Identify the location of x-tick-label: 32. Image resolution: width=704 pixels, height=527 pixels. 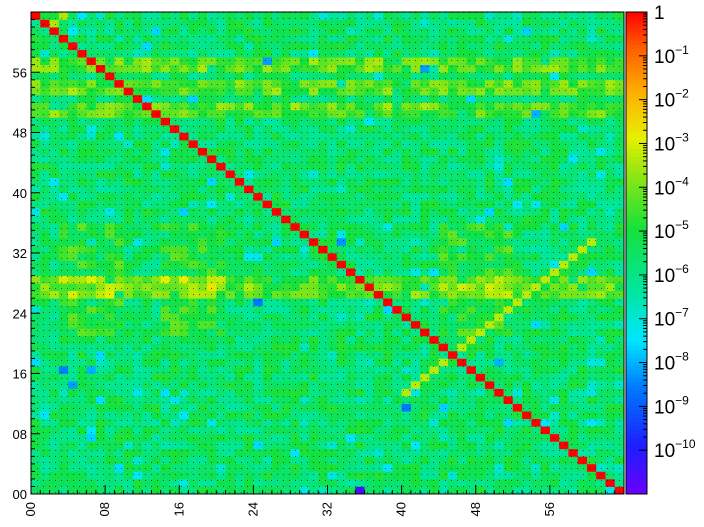
(327, 509).